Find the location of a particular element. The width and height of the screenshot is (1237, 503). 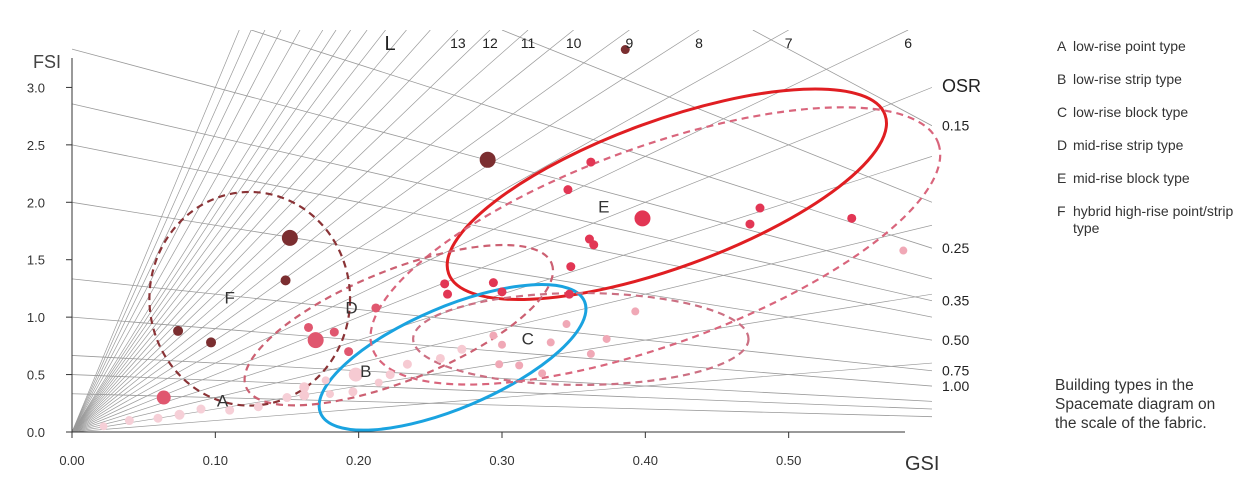

l-line-10-label: 10 is located at coordinates (574, 43).